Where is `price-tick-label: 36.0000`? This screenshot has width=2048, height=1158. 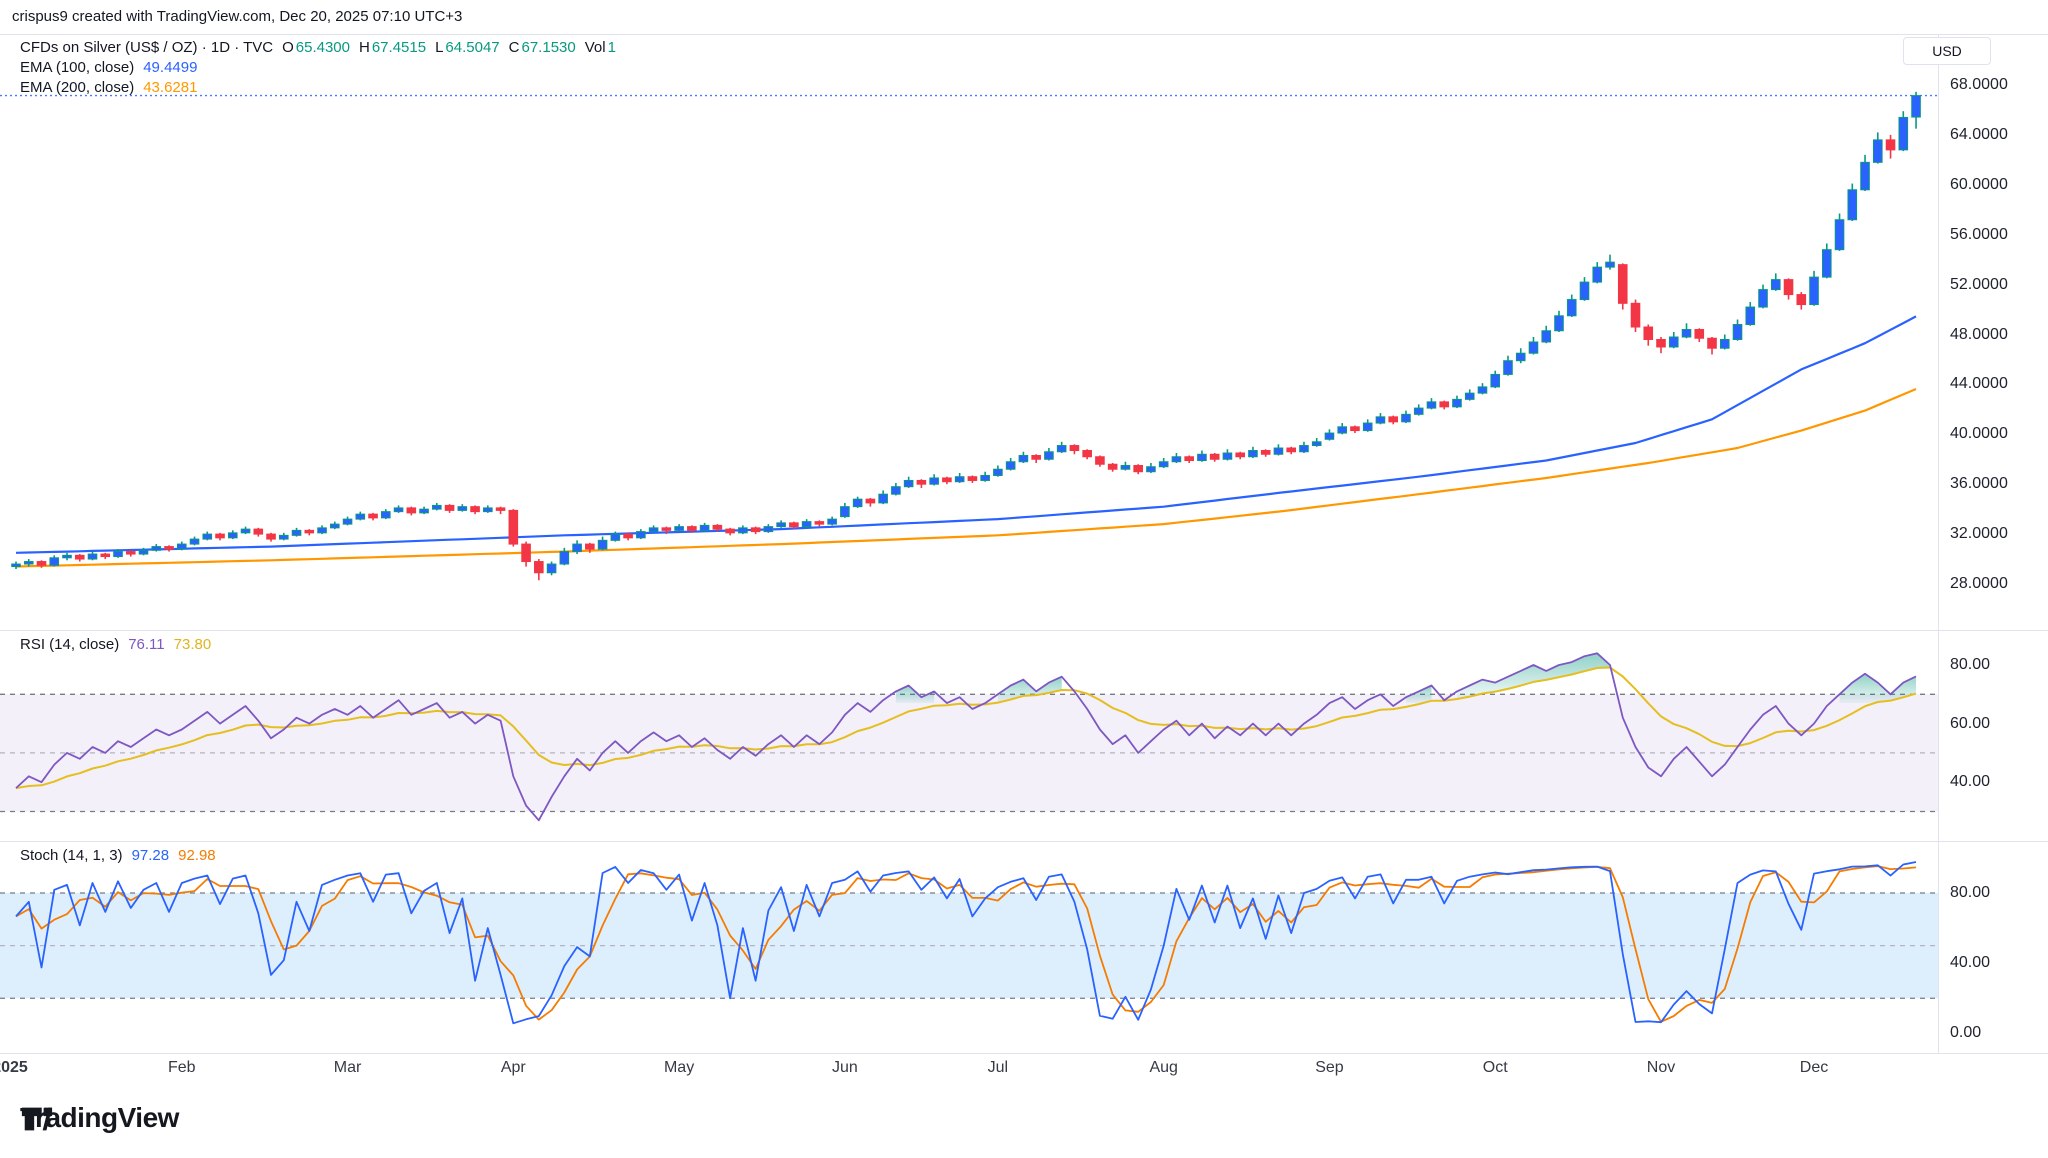 price-tick-label: 36.0000 is located at coordinates (1979, 484).